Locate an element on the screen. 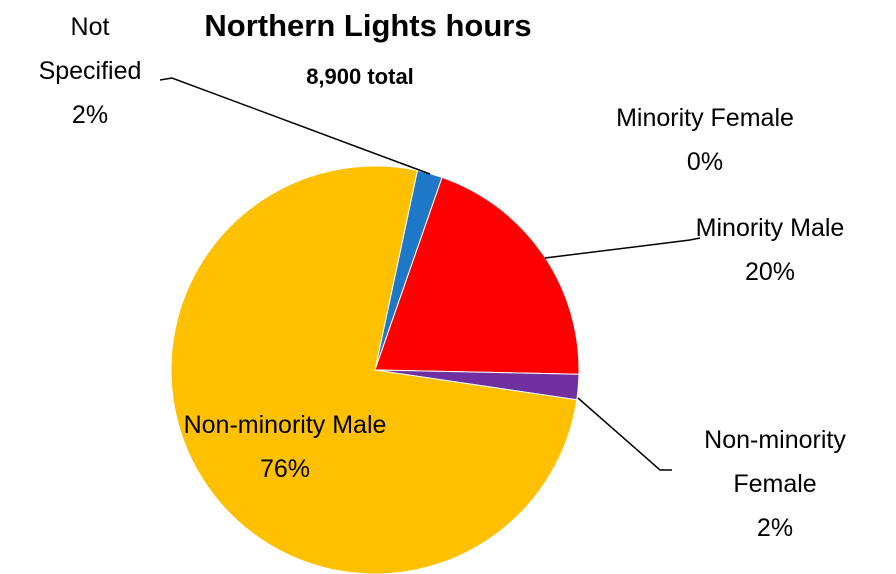  category-name: Minority Female is located at coordinates (705, 118).